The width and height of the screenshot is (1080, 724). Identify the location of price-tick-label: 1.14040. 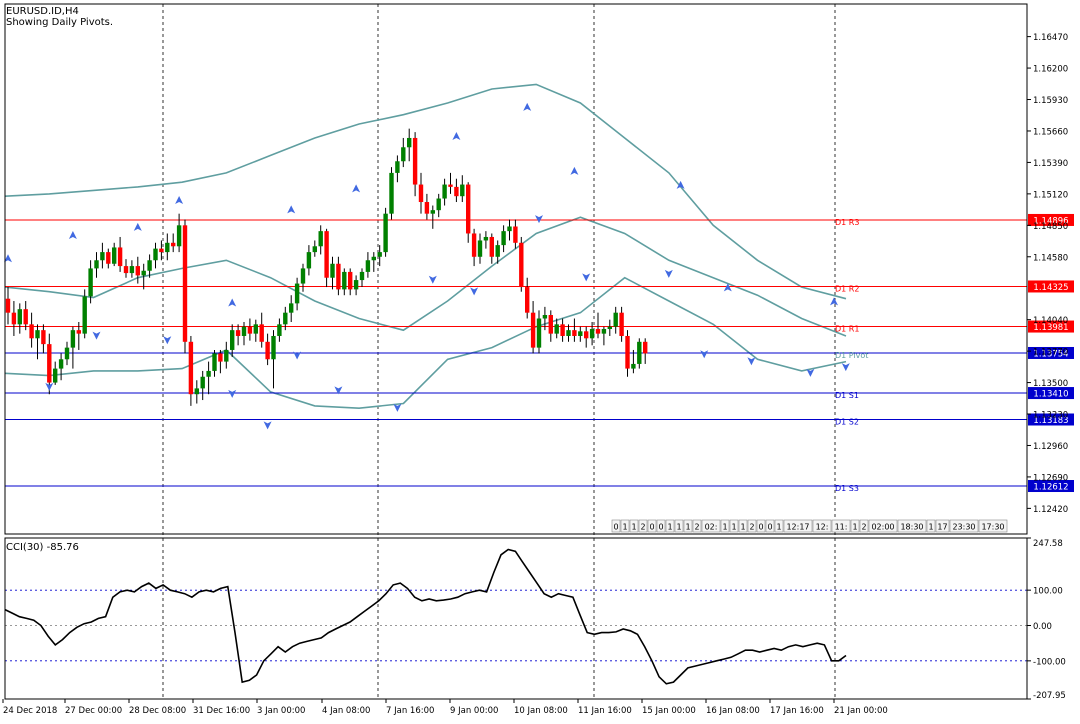
(1050, 321).